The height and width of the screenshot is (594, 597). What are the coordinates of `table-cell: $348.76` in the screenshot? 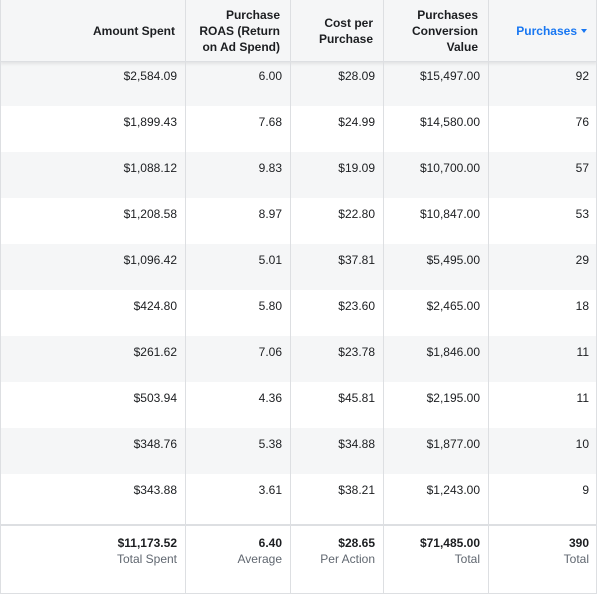 It's located at (155, 444).